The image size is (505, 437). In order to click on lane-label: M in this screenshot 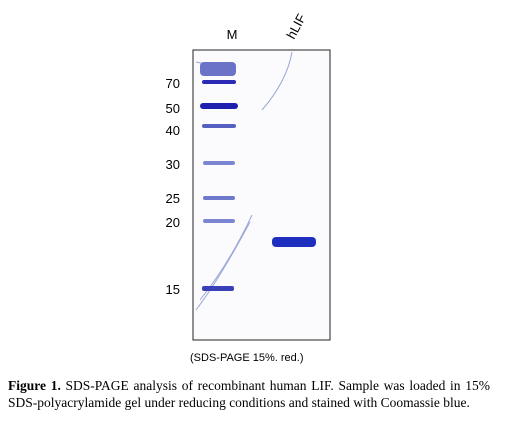, I will do `click(232, 34)`.